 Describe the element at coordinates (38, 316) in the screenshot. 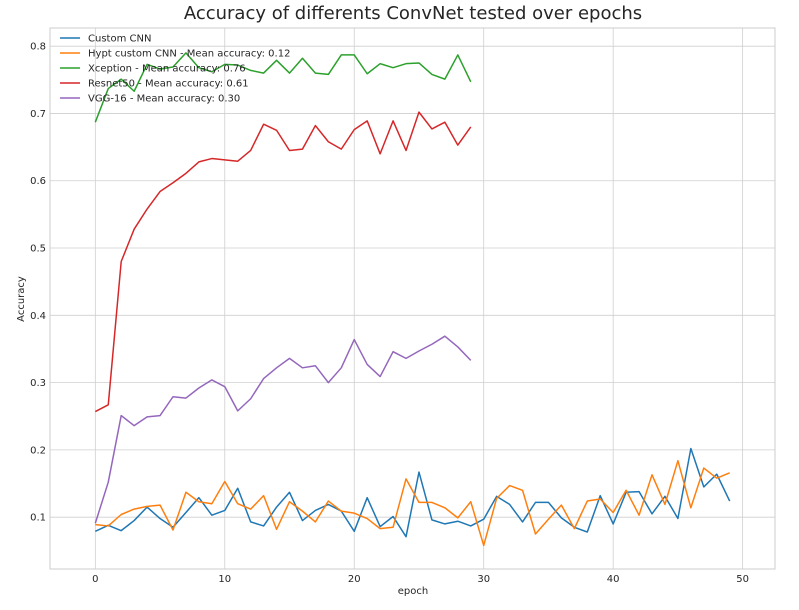

I see `y-tick-label: 0.4` at that location.